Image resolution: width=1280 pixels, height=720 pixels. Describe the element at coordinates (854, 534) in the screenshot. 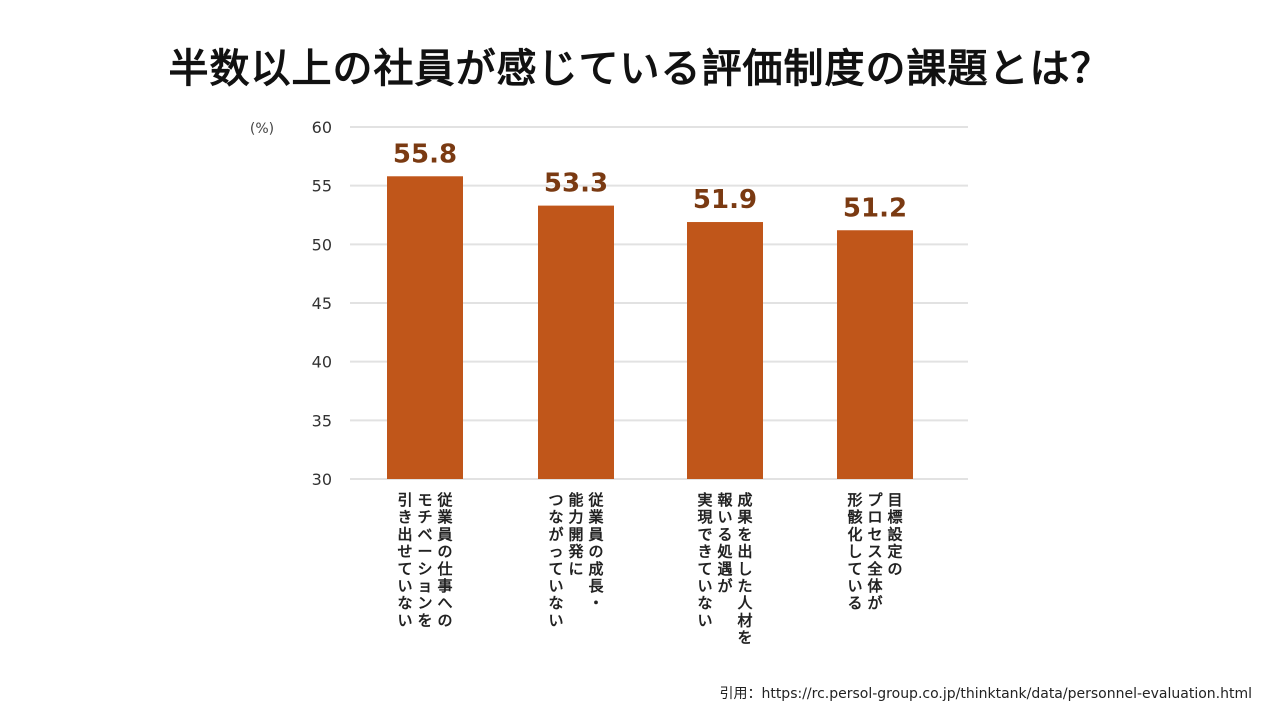

I see `category-label-char: 化` at that location.